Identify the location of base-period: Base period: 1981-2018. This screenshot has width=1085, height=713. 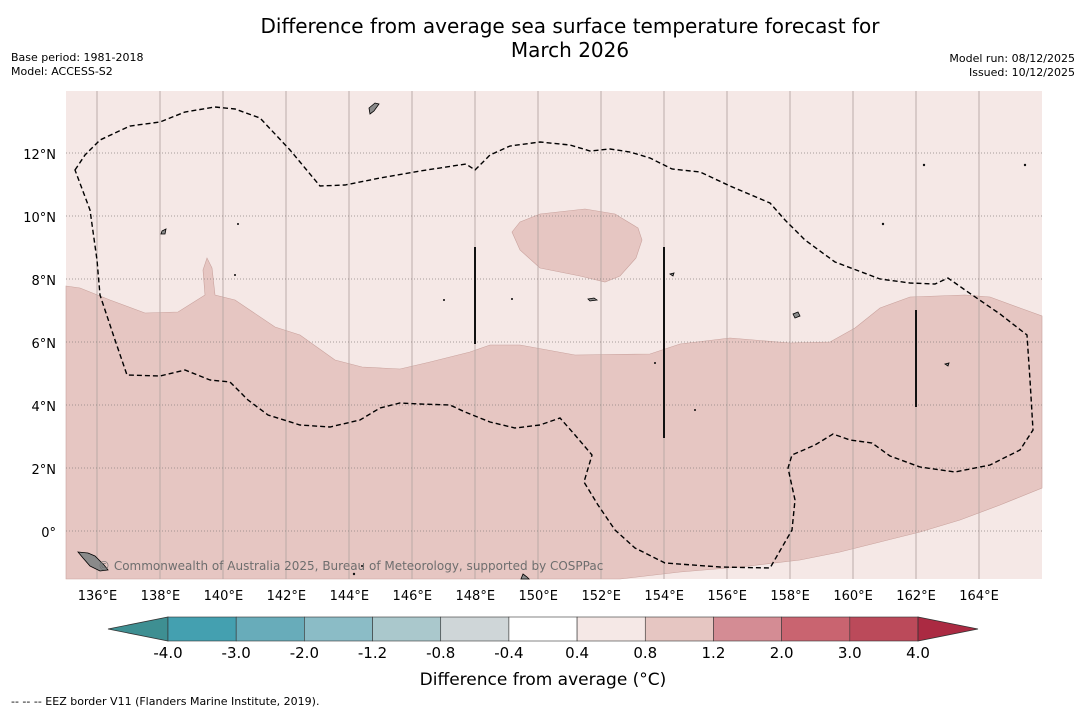
(77, 57).